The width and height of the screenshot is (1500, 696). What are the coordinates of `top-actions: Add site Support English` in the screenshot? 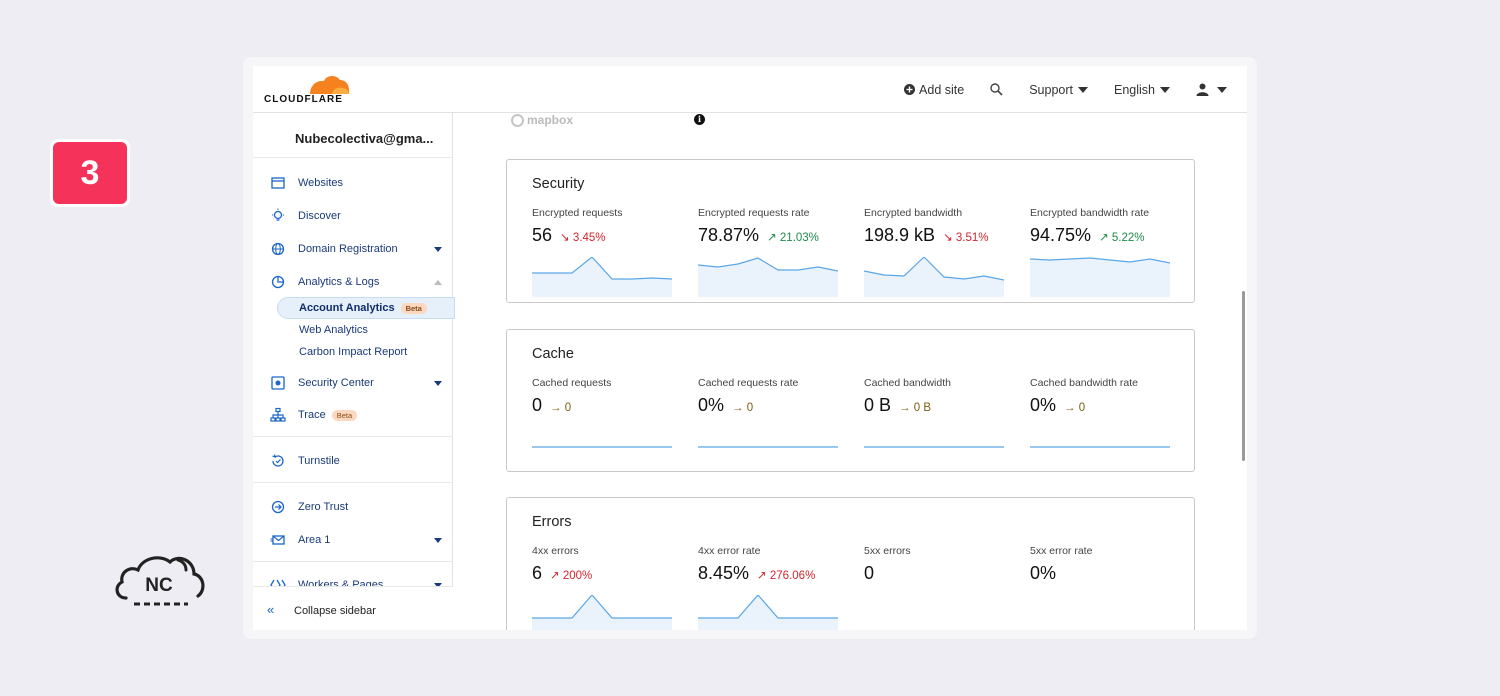 It's located at (1052, 89).